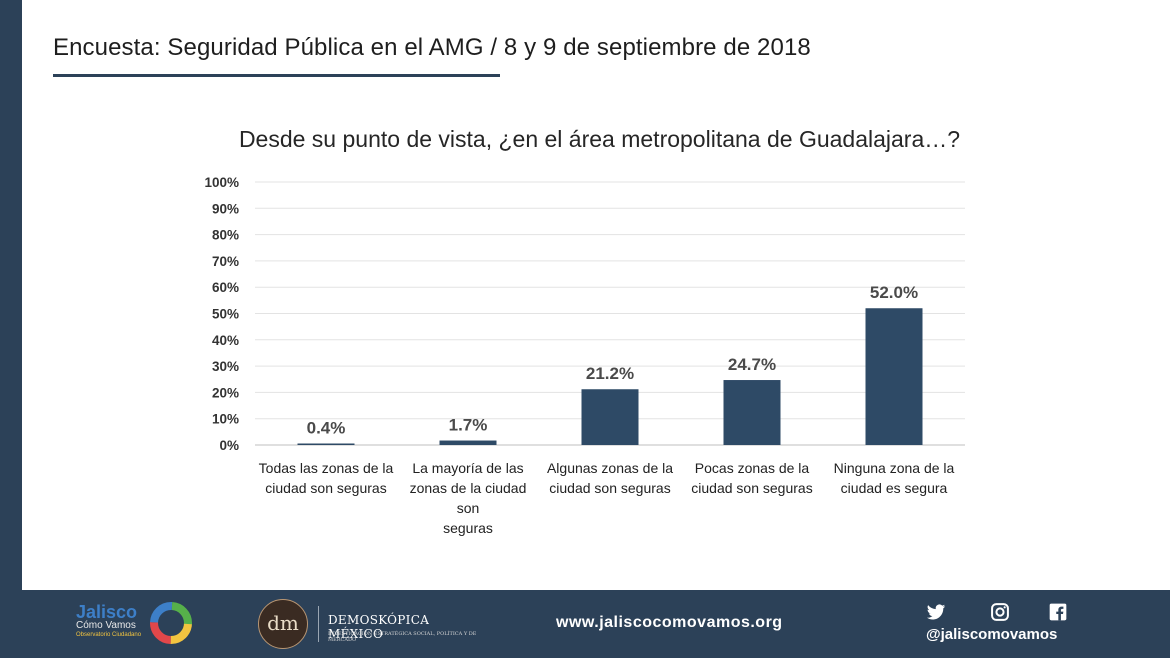  I want to click on x-category-label: Pocas zonas de la ciudad son seguras, so click(752, 478).